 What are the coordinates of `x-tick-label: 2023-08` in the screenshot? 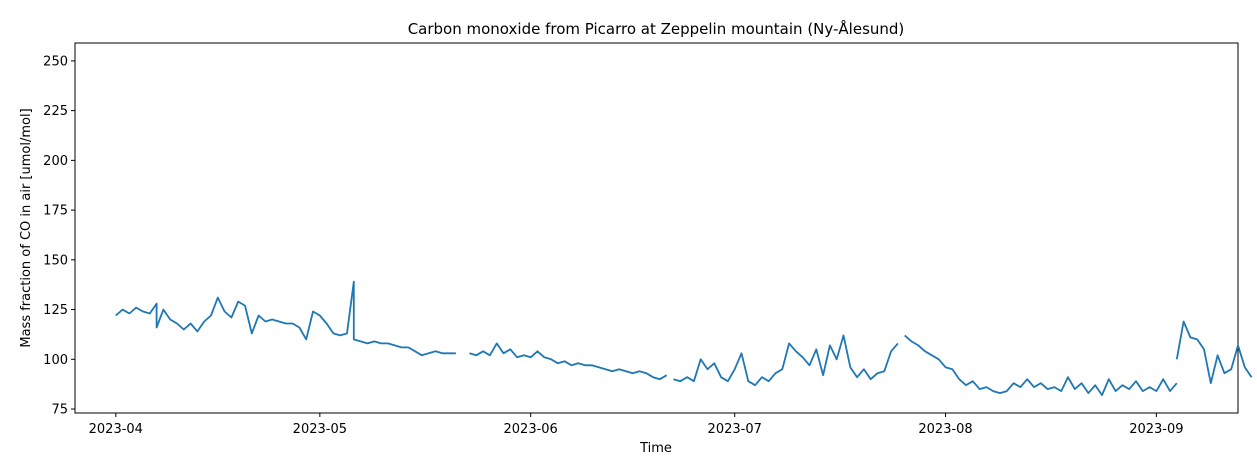 It's located at (945, 429).